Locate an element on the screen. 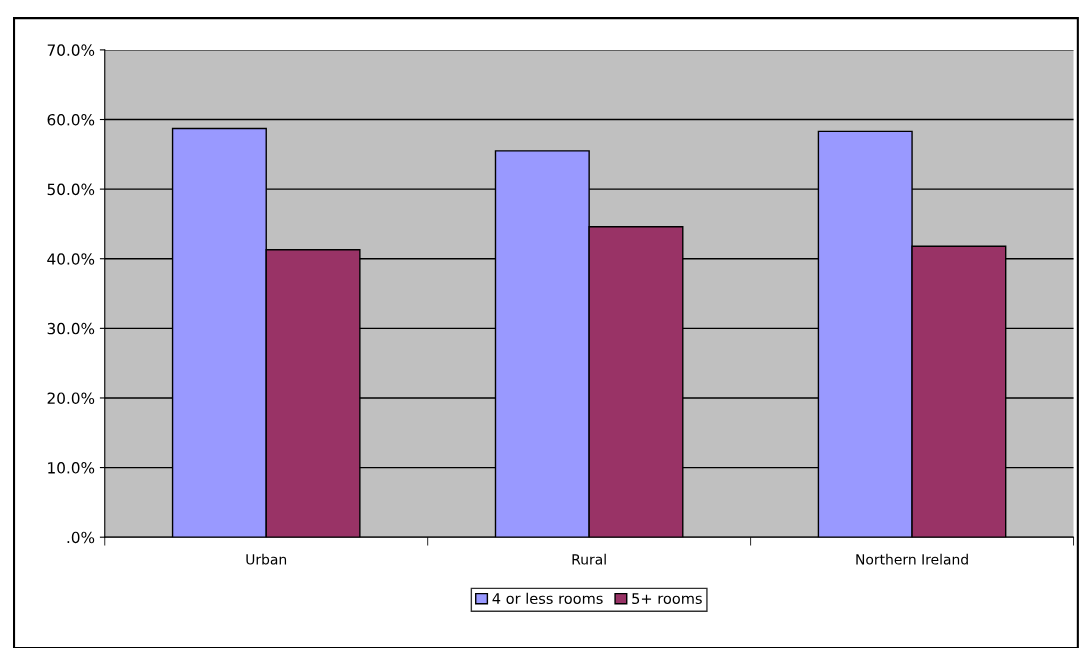 This screenshot has height=648, width=1080. legend-label: 4 or less rooms is located at coordinates (547, 598).